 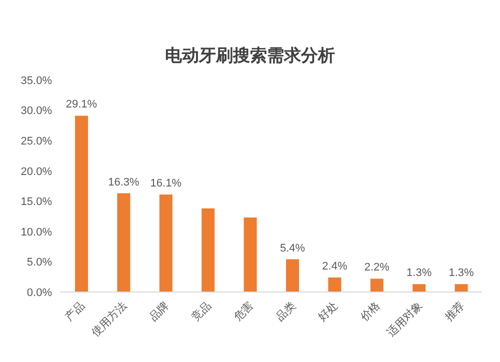 What do you see at coordinates (243, 311) in the screenshot?
I see `x-tick-label: 危害` at bounding box center [243, 311].